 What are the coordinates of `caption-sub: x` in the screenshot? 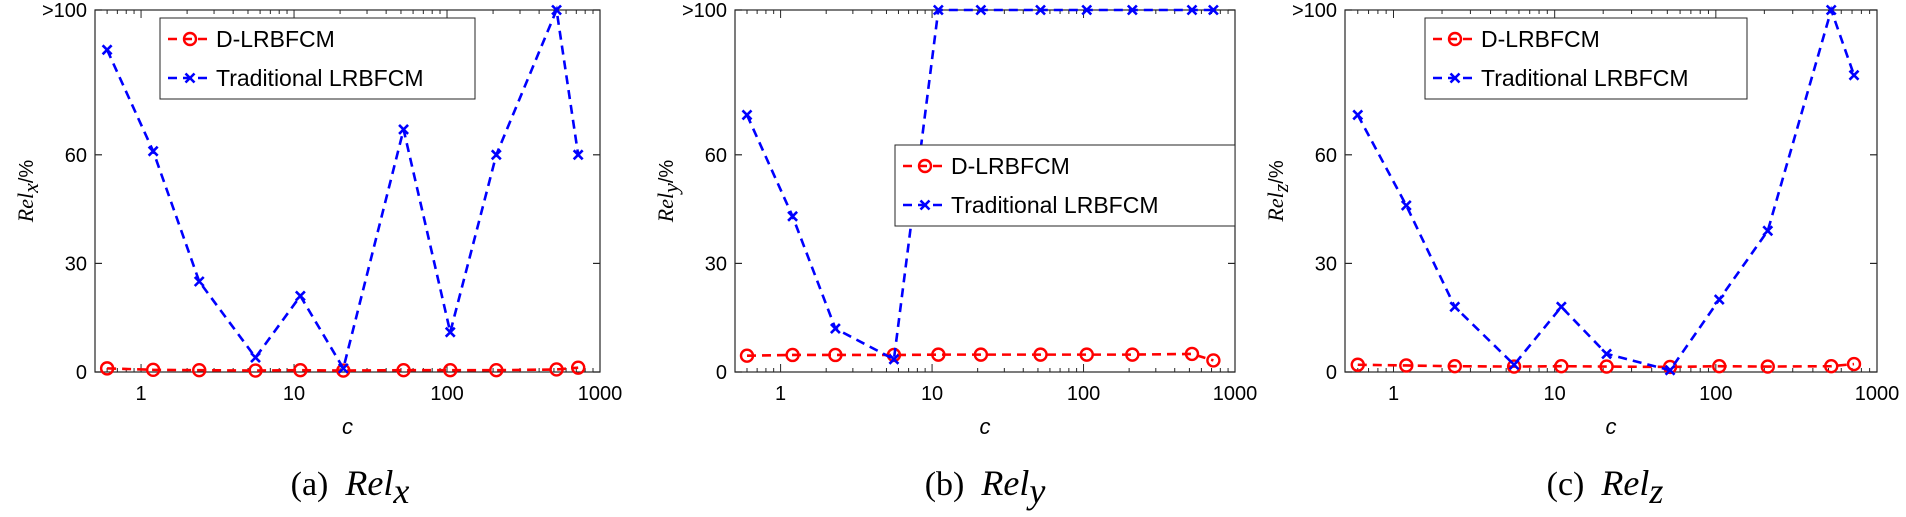 It's located at (400, 491).